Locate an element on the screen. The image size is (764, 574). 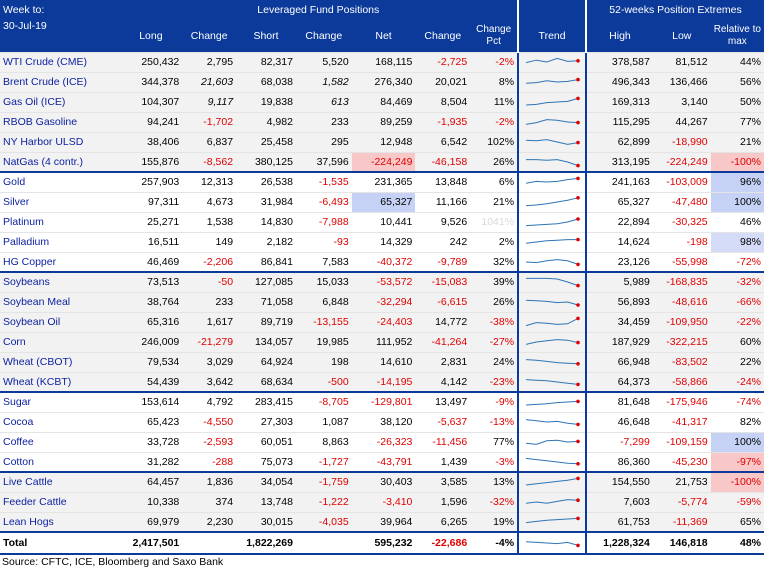
cell-short: 75,073 is located at coordinates (266, 461).